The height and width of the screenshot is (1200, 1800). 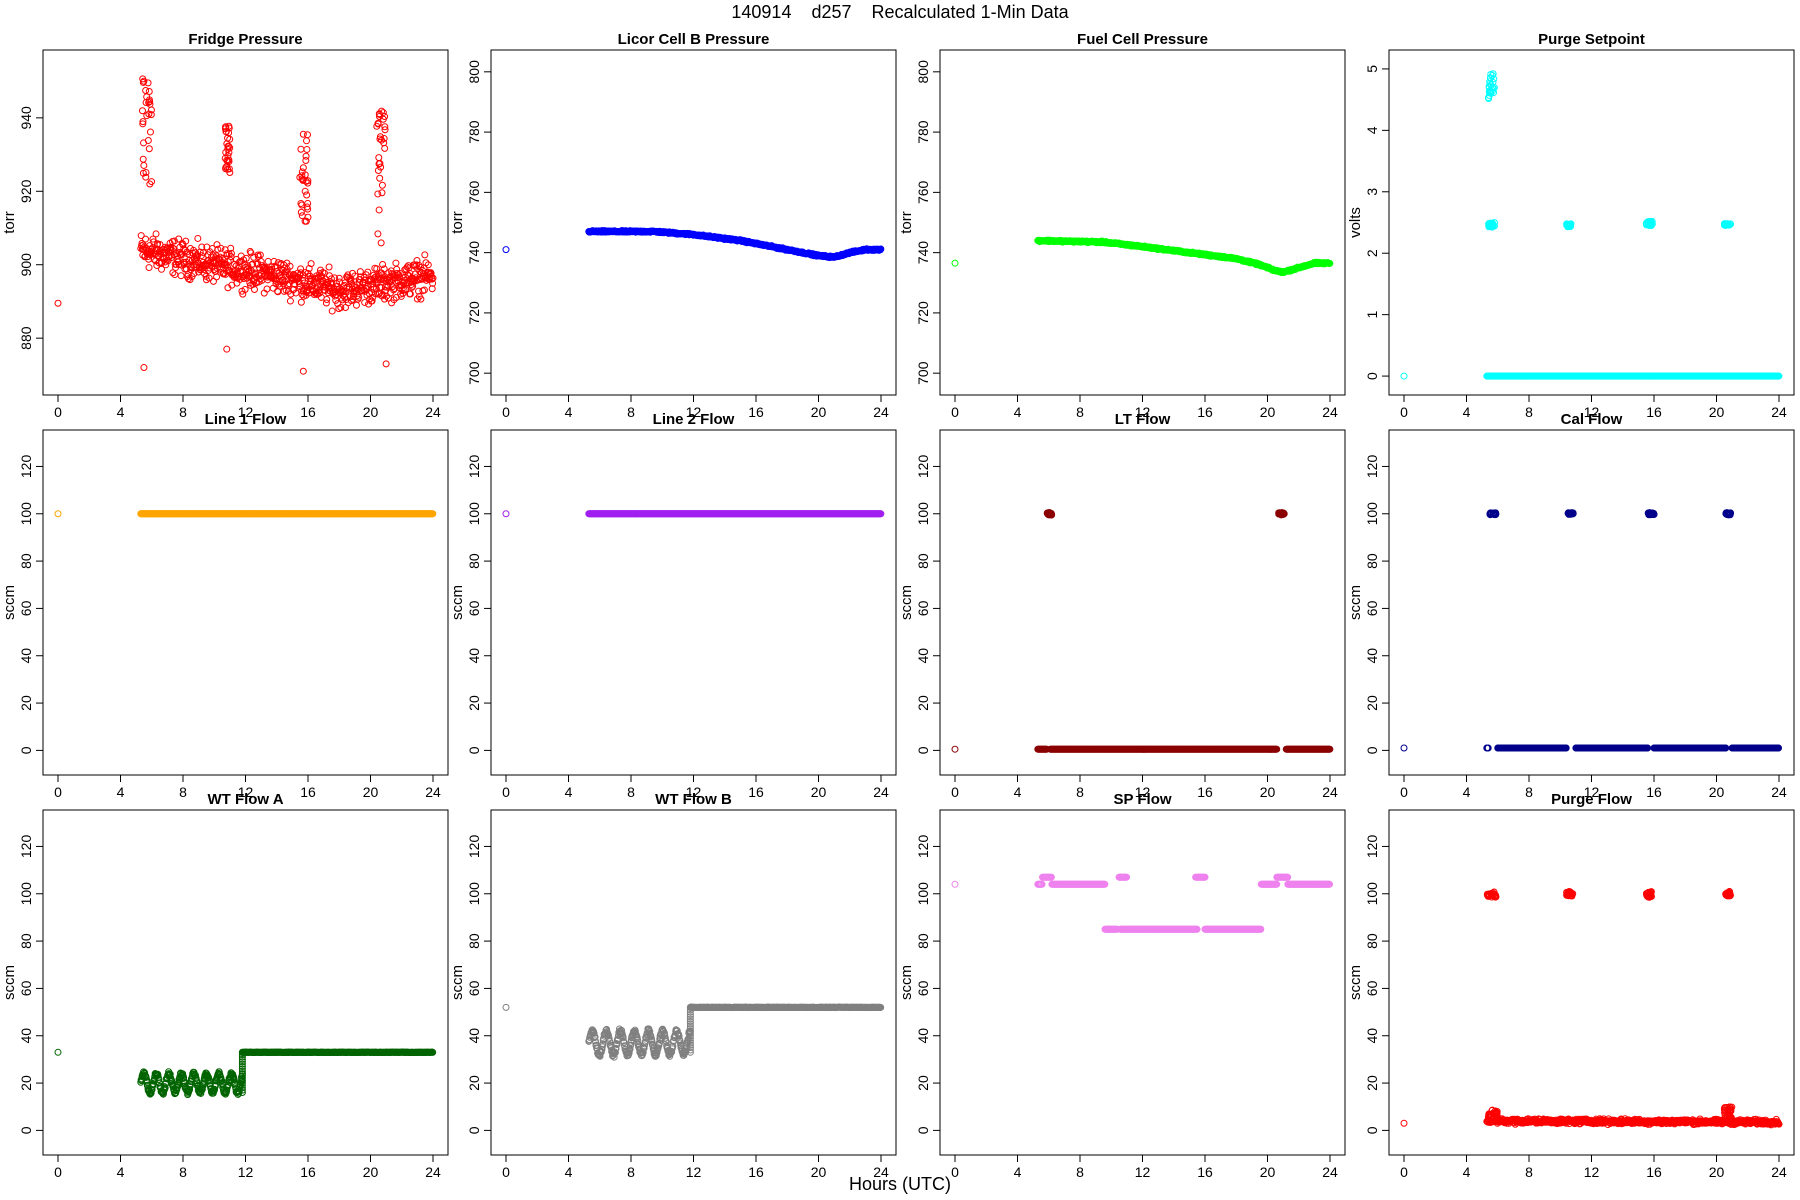 What do you see at coordinates (371, 792) in the screenshot?
I see `x-tick-label: 20` at bounding box center [371, 792].